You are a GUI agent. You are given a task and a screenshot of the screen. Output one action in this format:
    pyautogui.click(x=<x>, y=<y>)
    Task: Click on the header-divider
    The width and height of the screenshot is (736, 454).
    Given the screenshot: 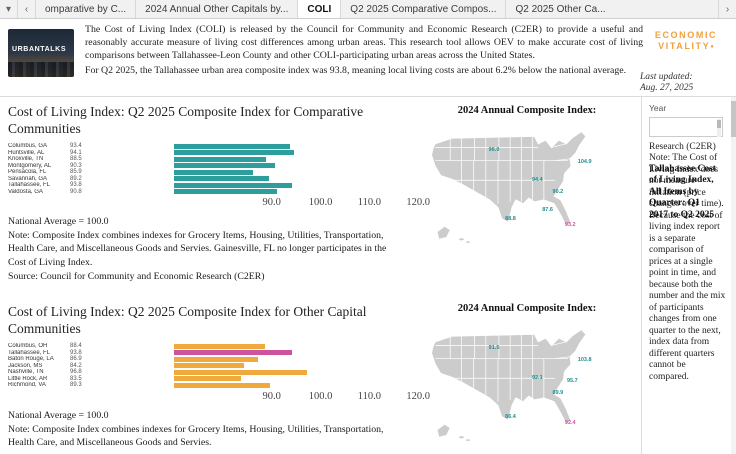 What is the action you would take?
    pyautogui.click(x=368, y=96)
    